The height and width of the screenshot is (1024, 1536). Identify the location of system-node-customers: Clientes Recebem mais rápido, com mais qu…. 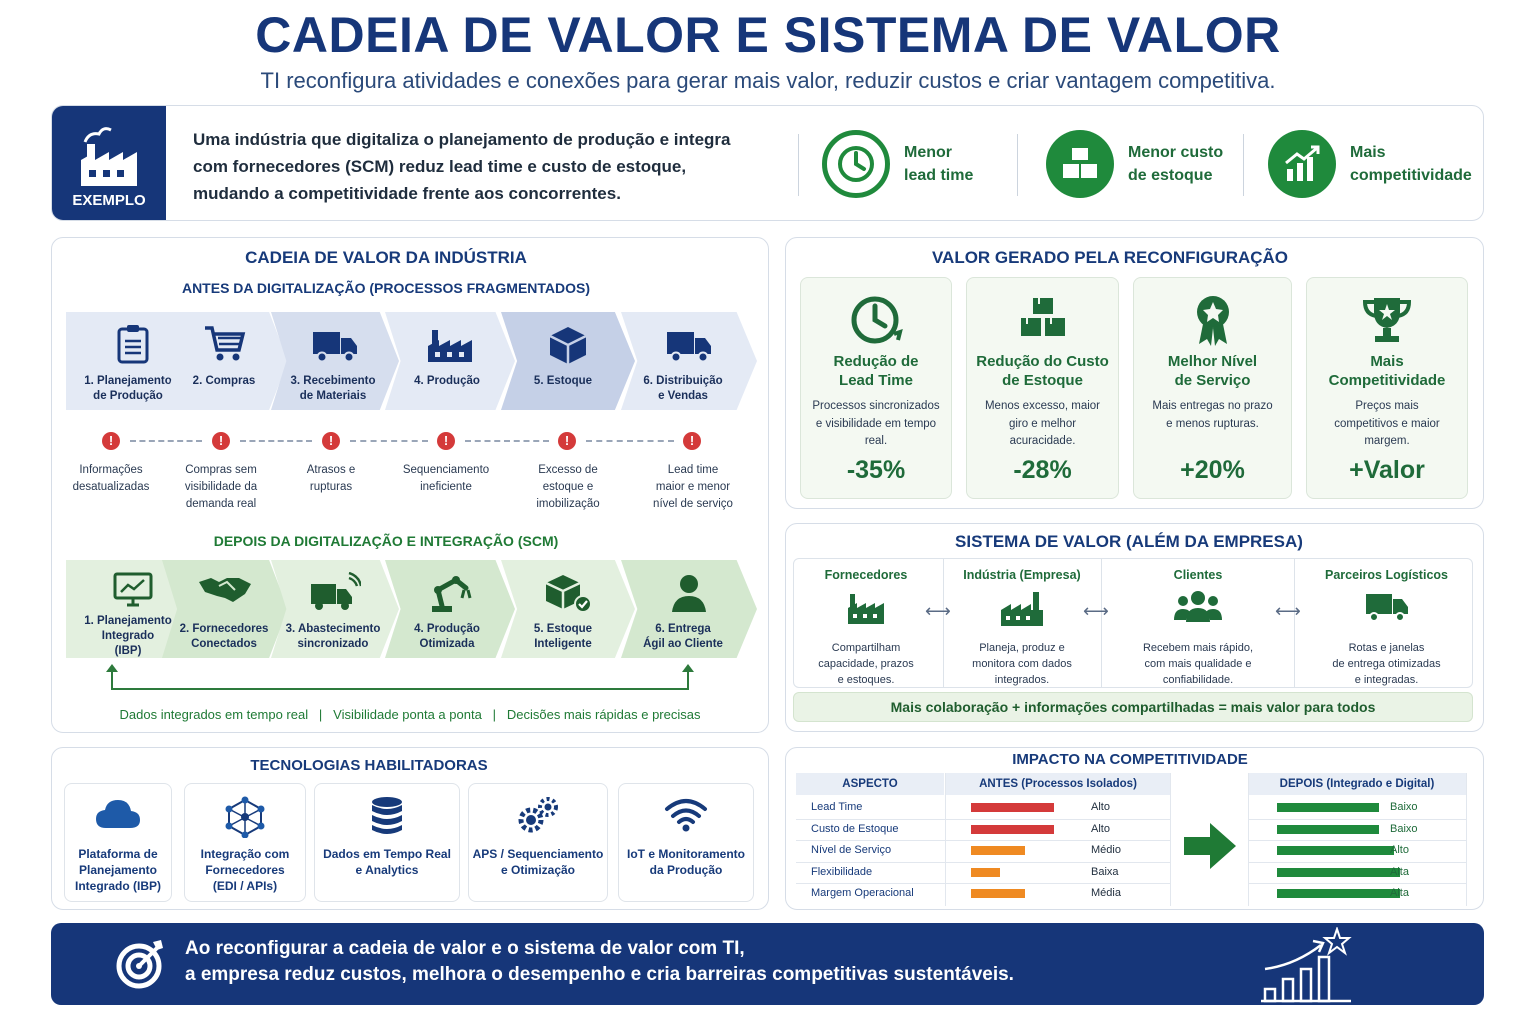
(1198, 623).